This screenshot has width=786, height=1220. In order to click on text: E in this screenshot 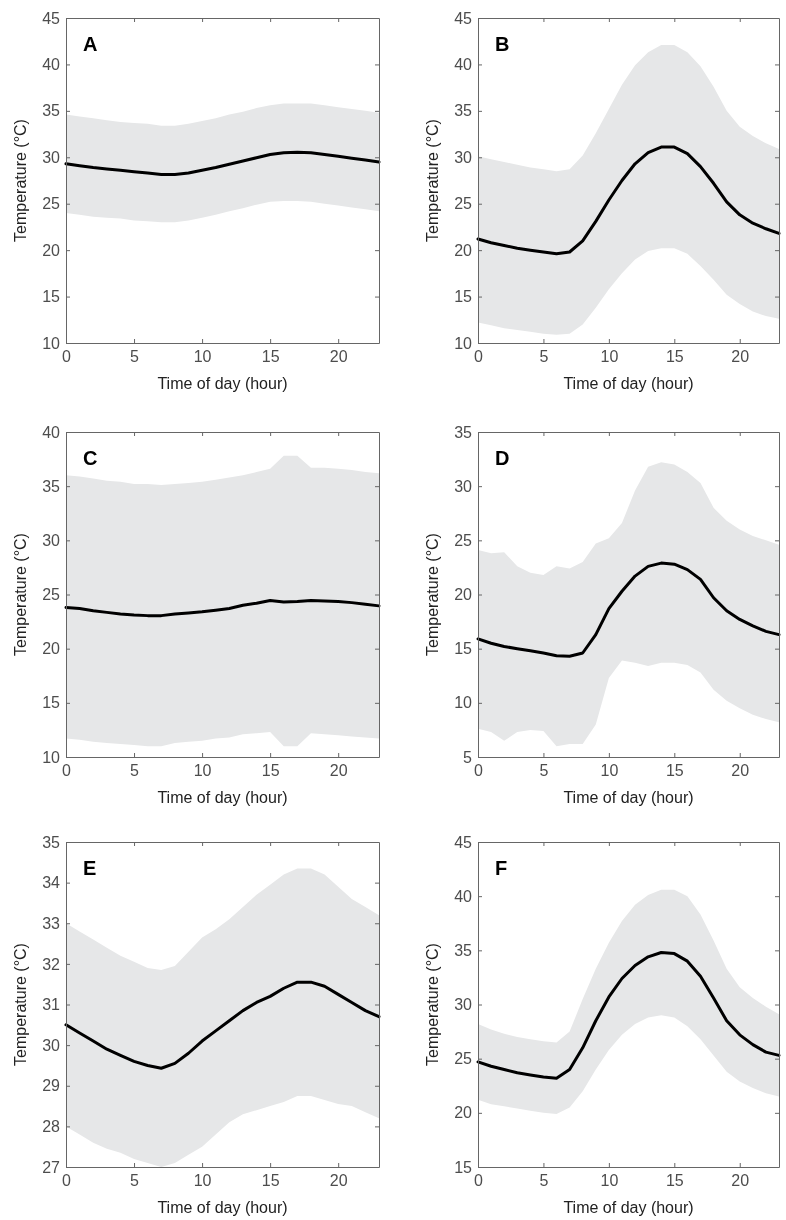, I will do `click(90, 868)`.